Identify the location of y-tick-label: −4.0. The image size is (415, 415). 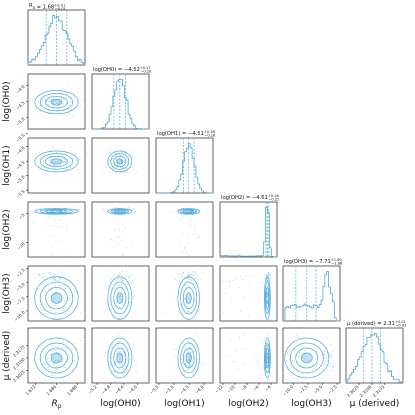
(20, 150).